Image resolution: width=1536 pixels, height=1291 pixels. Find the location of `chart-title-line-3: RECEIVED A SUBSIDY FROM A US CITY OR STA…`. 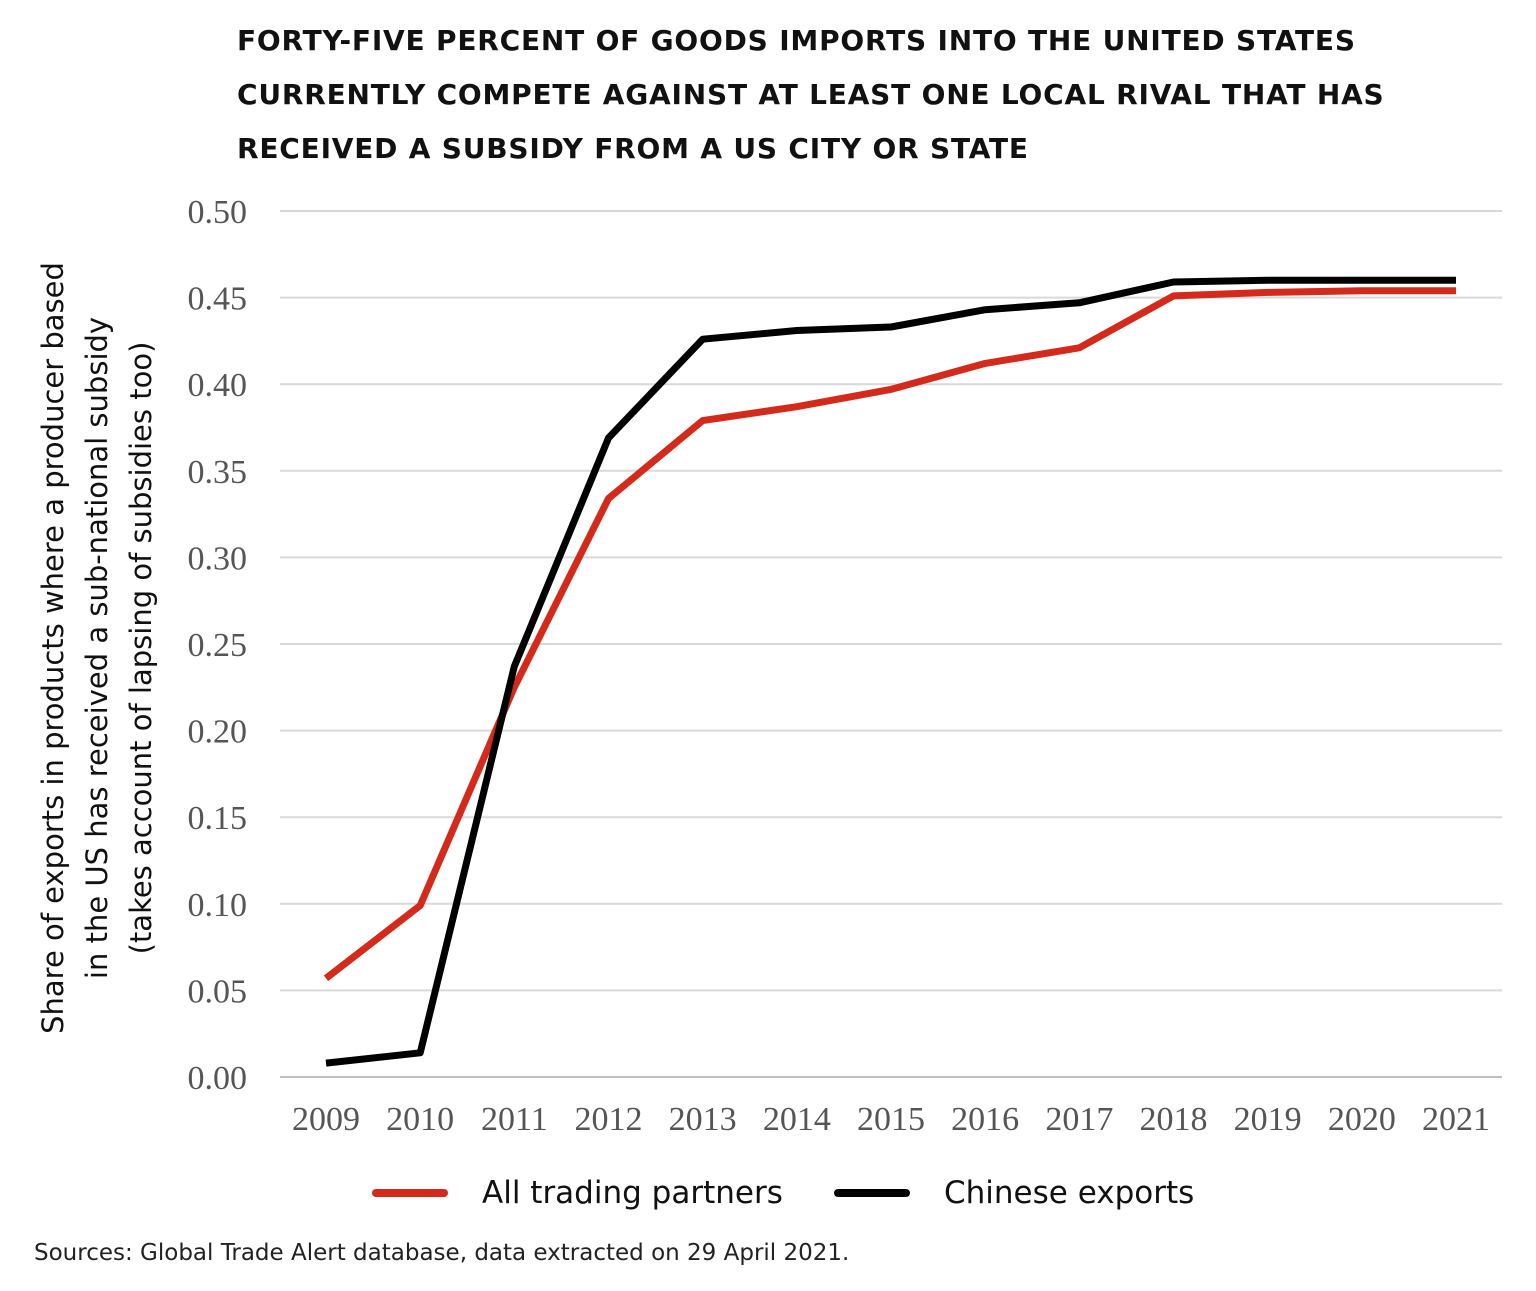

chart-title-line-3: RECEIVED A SUBSIDY FROM A US CITY OR STA… is located at coordinates (633, 148).